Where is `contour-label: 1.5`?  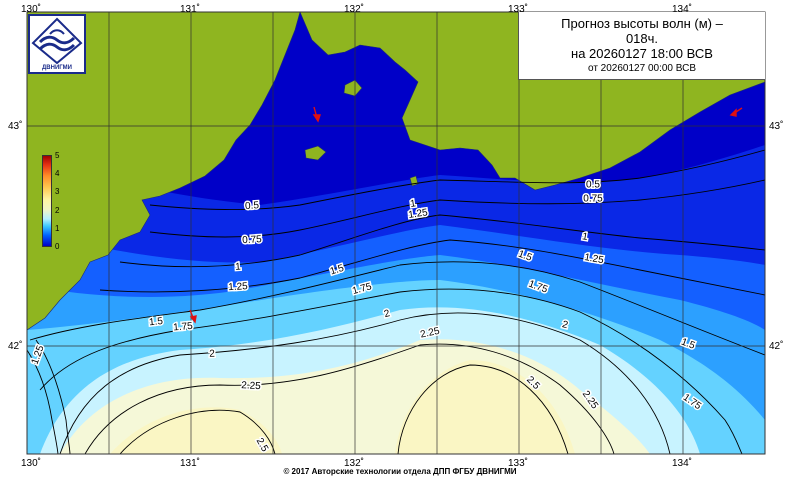
contour-label: 1.5 is located at coordinates (156, 322).